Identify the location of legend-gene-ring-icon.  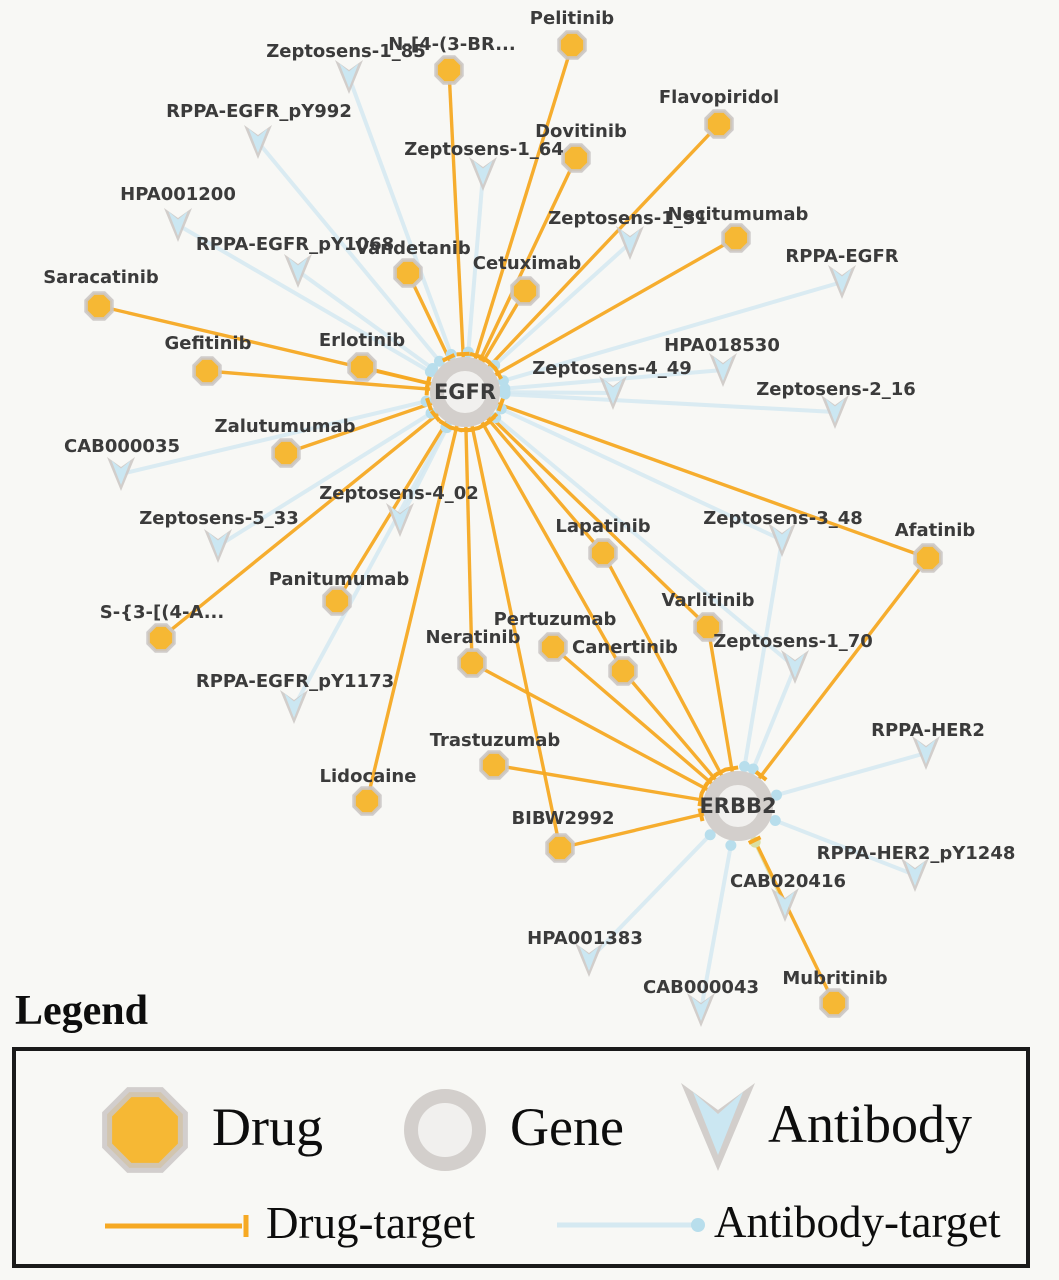
(445, 1130).